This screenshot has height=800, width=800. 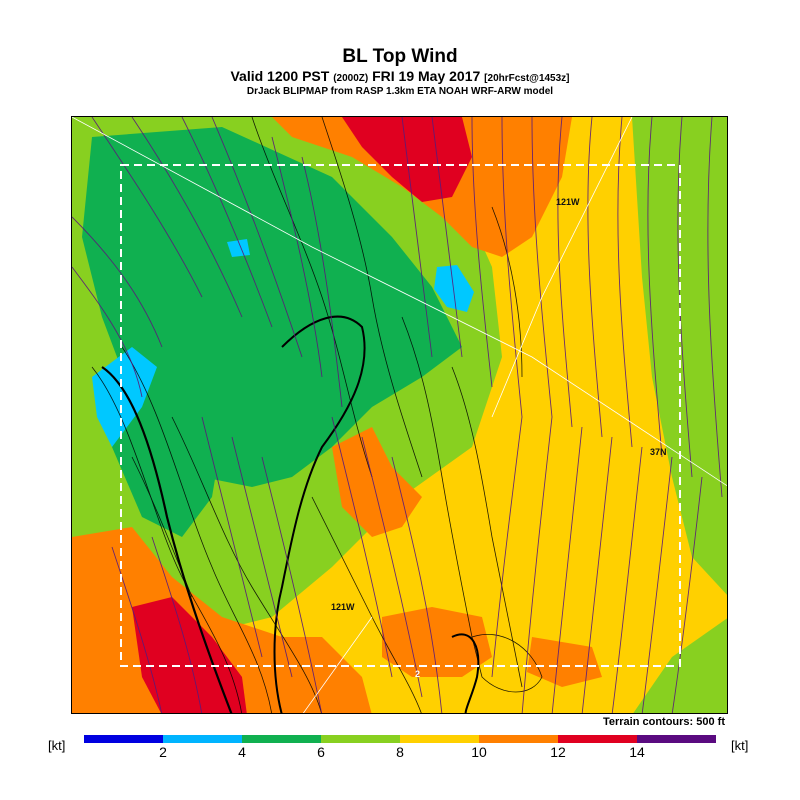 What do you see at coordinates (465, 673) in the screenshot?
I see `bay-outline` at bounding box center [465, 673].